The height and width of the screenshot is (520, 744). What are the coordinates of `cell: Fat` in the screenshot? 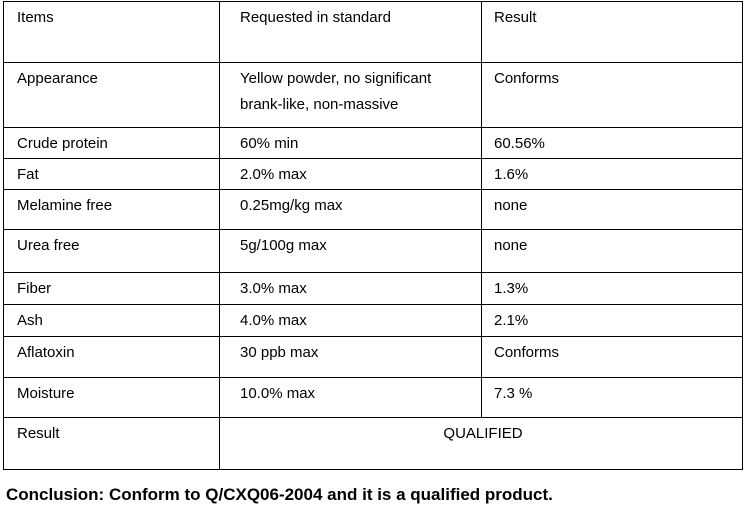 It's located at (111, 174).